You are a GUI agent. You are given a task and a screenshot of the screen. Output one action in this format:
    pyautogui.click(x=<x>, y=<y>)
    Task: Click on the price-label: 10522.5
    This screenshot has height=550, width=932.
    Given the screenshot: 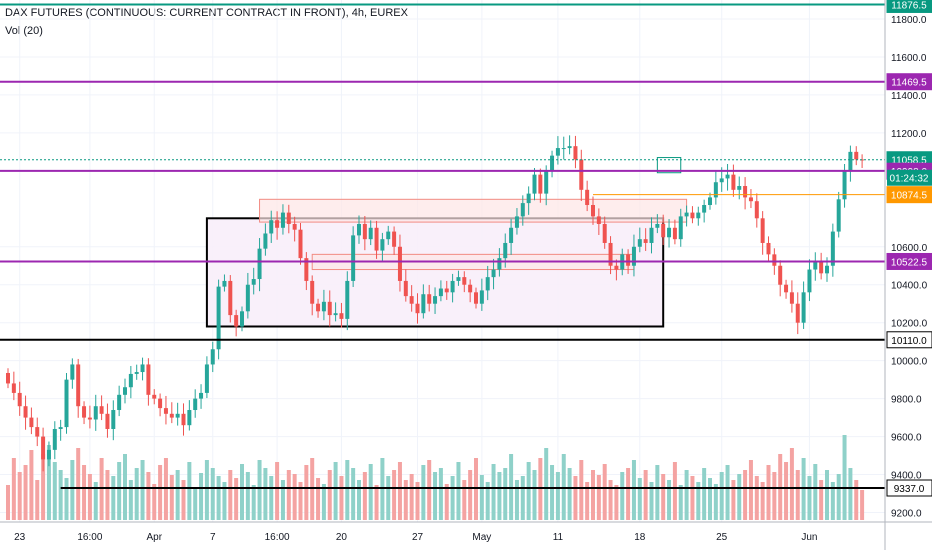 What is the action you would take?
    pyautogui.click(x=909, y=261)
    